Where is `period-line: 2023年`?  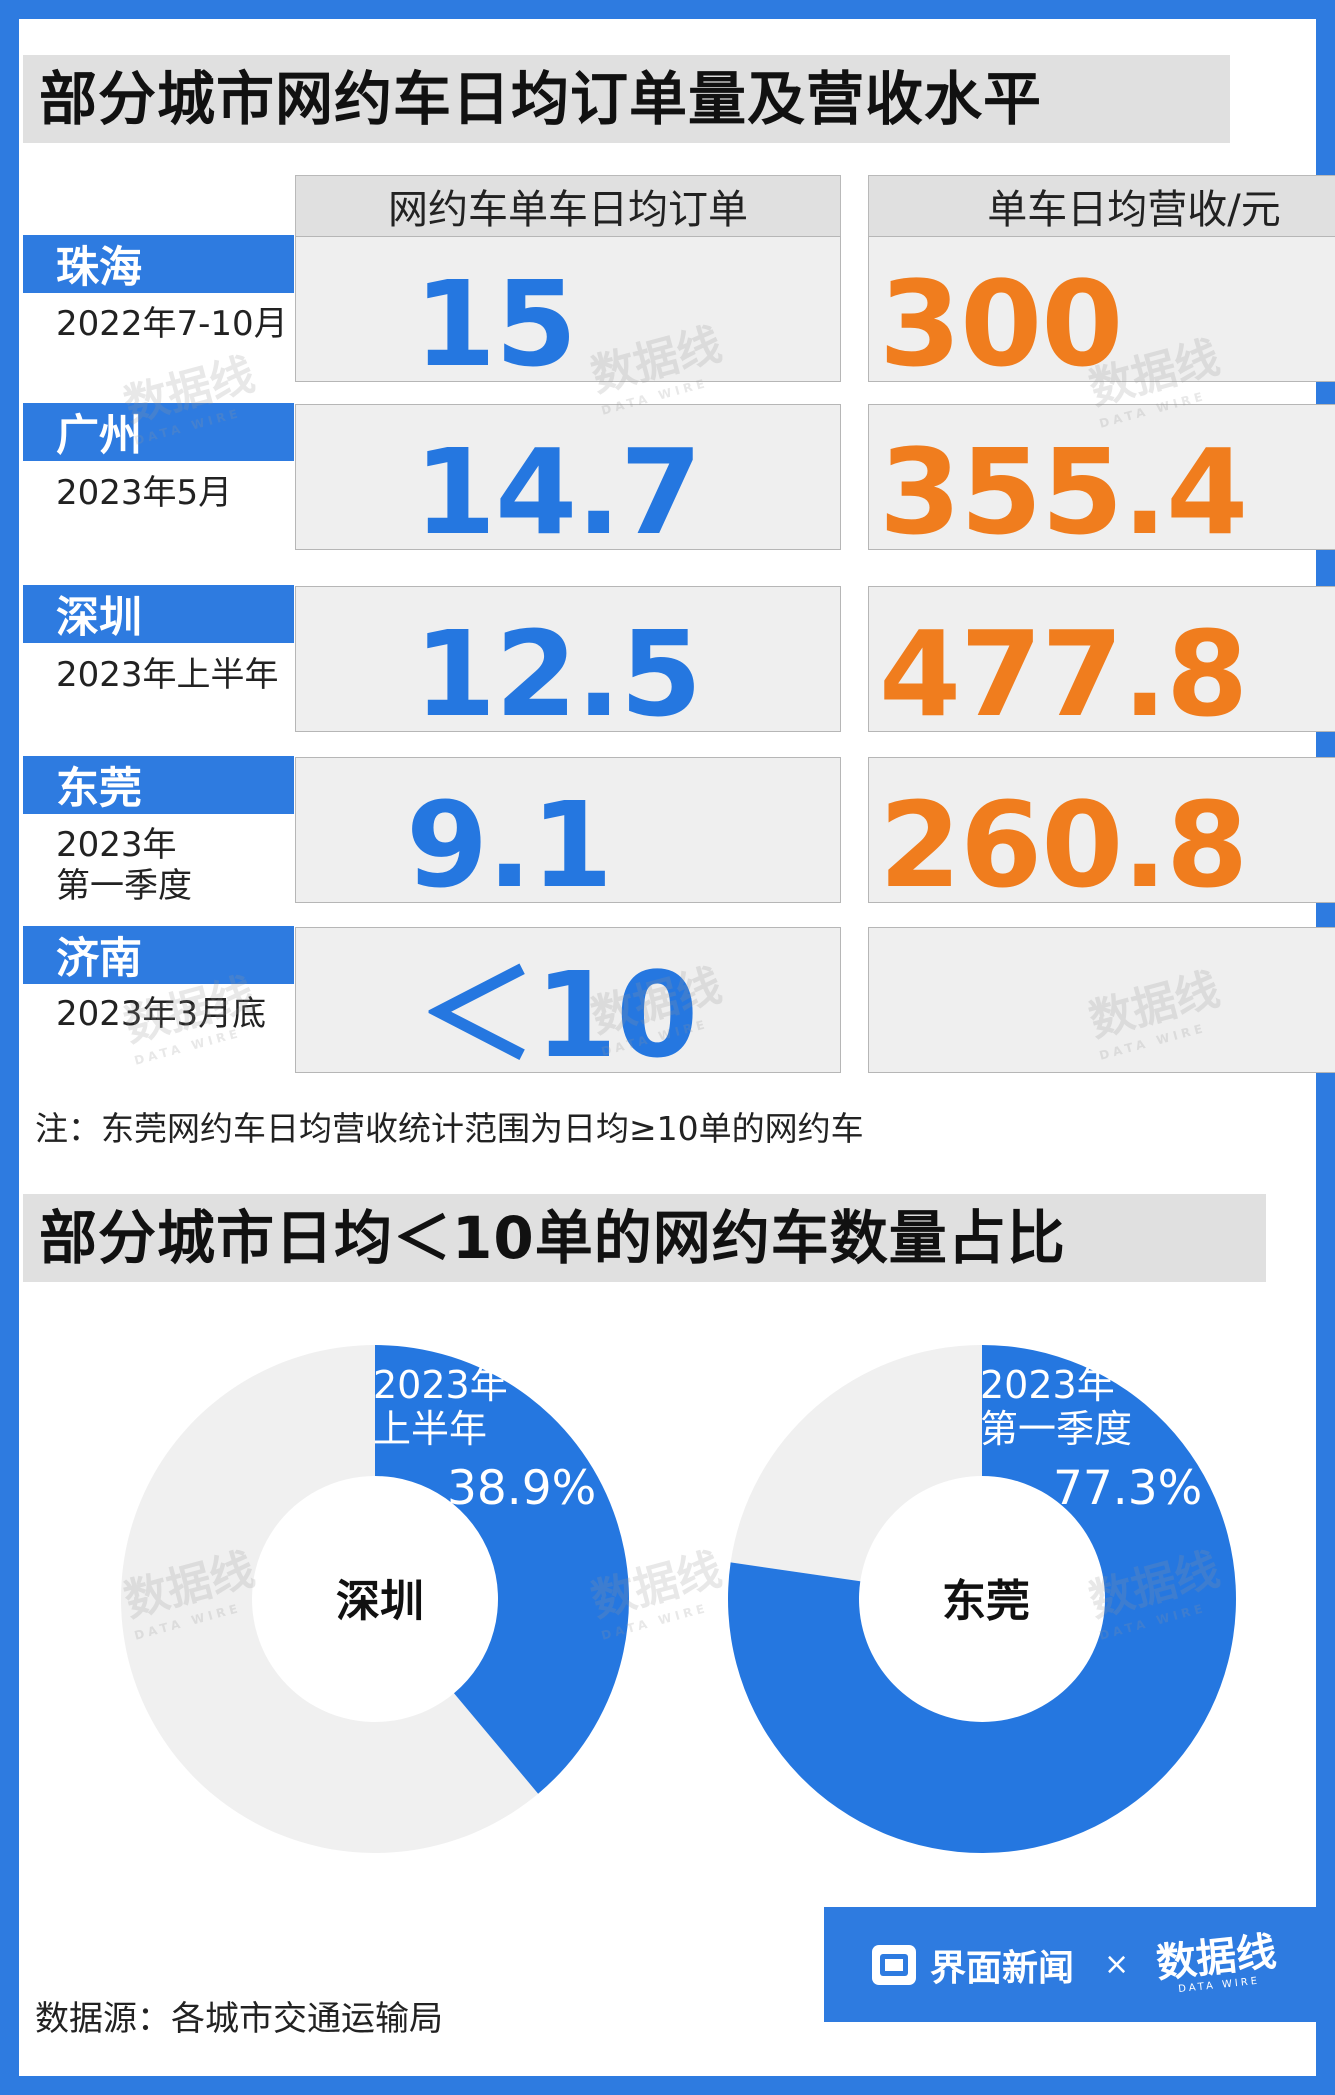
period-line: 2023年 is located at coordinates (116, 845).